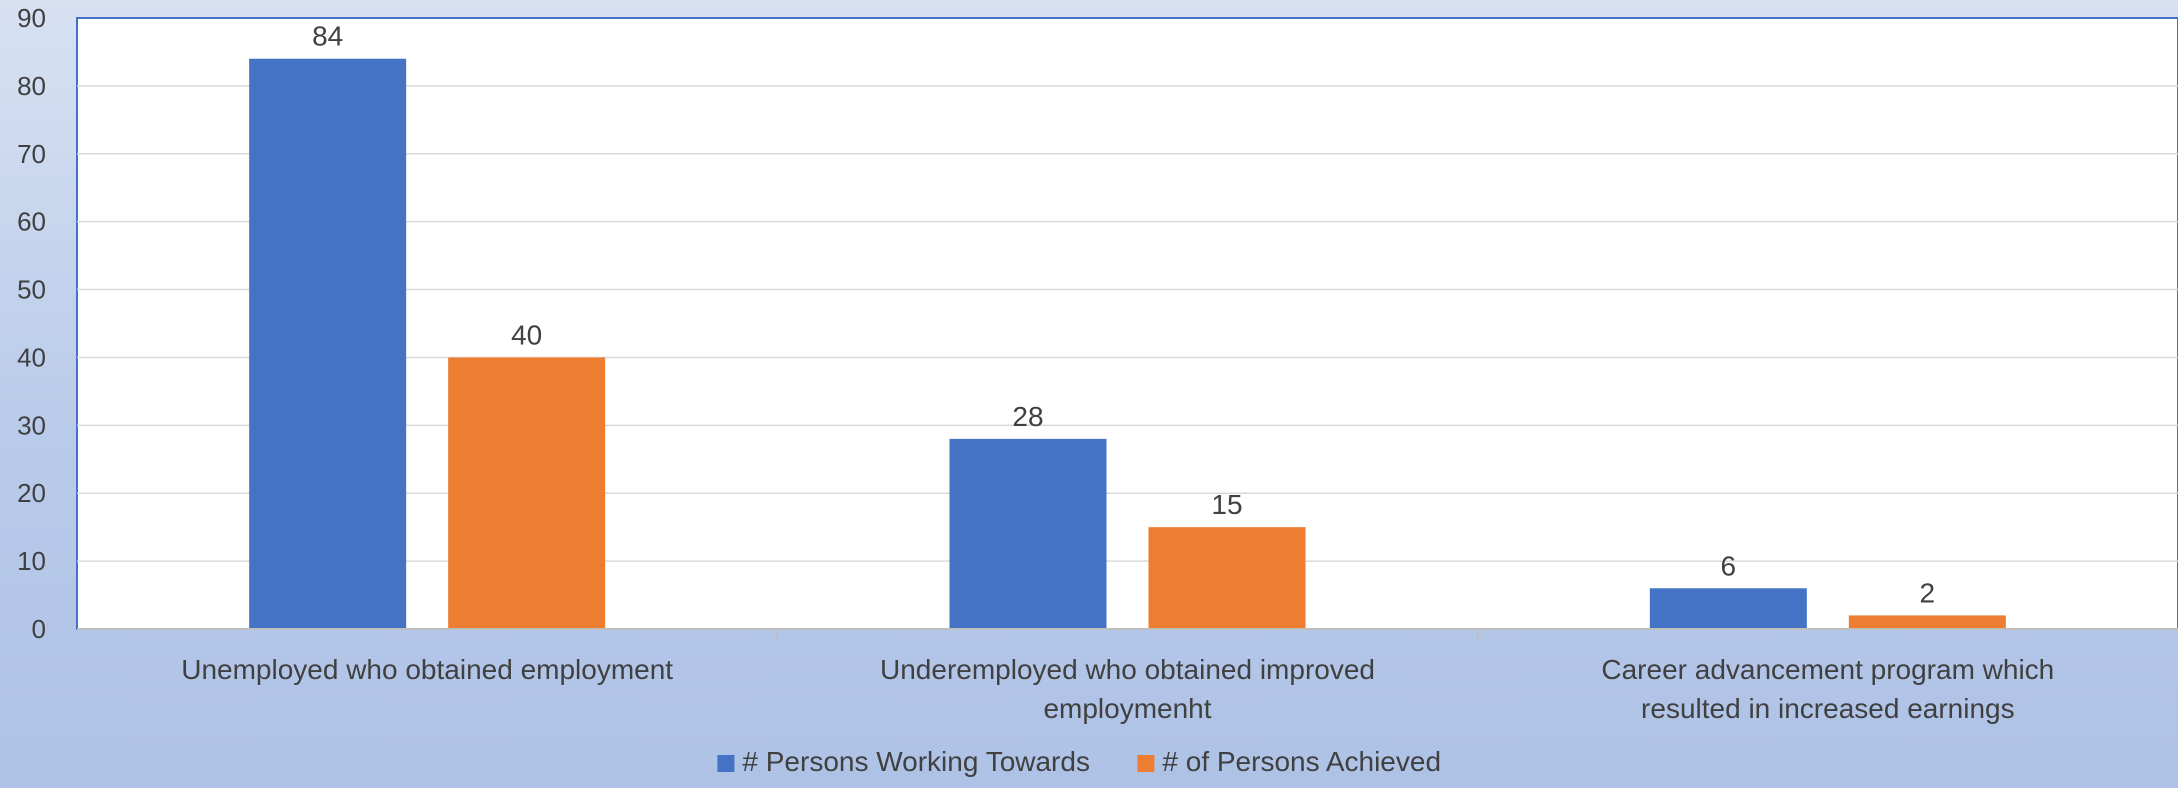  I want to click on y-tick-label: 20, so click(31, 493).